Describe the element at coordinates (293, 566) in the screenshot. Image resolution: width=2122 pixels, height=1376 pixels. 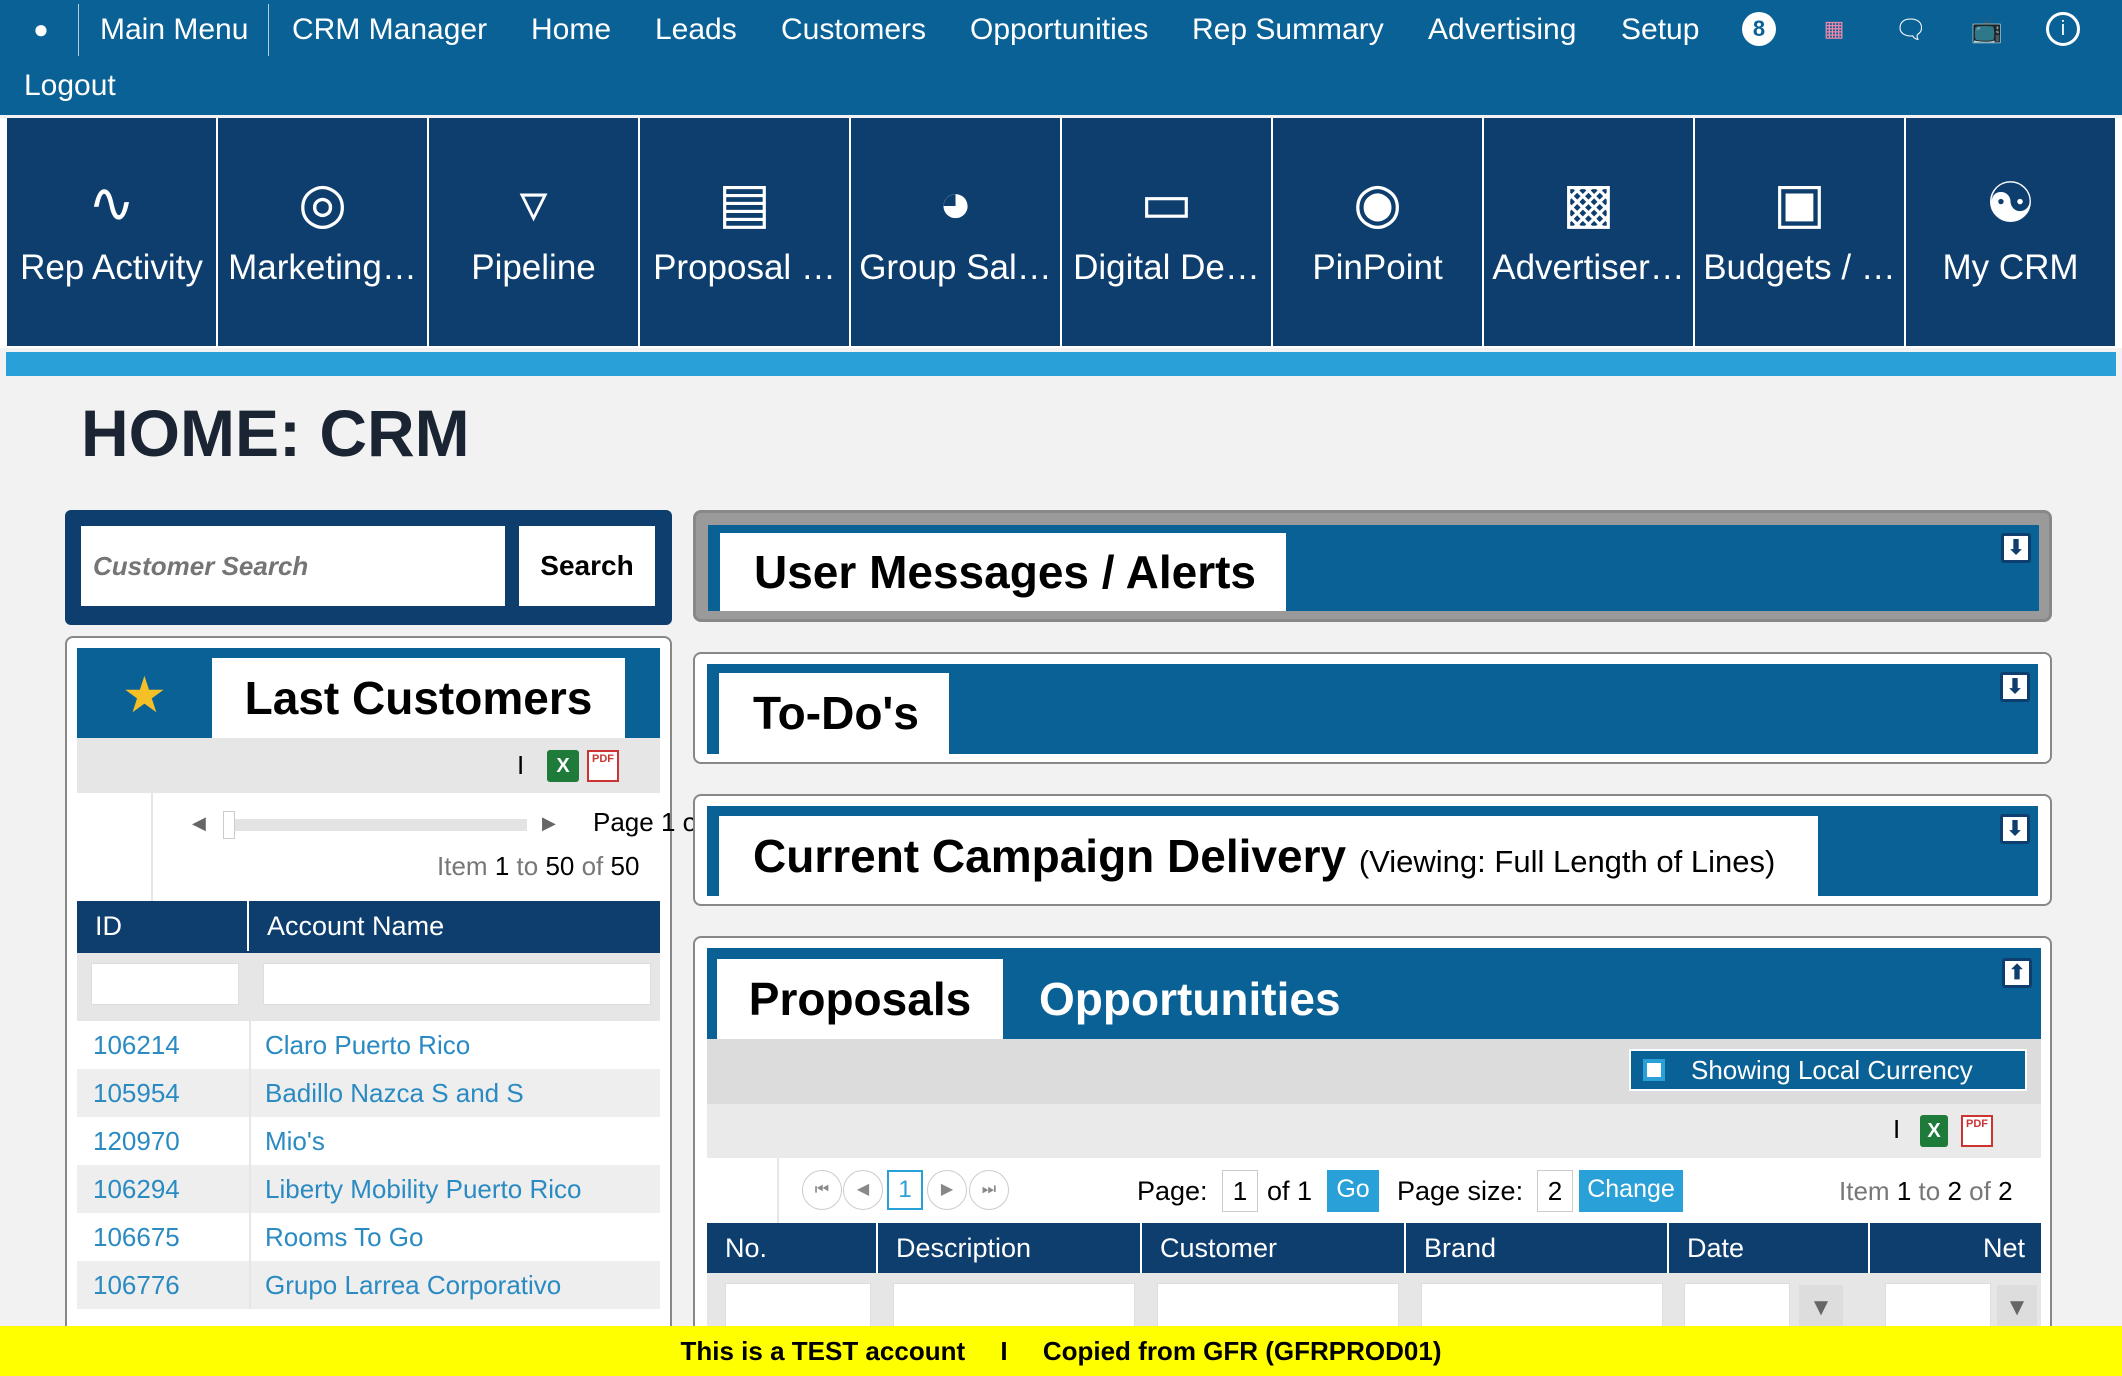
I see `customer-search-input` at that location.